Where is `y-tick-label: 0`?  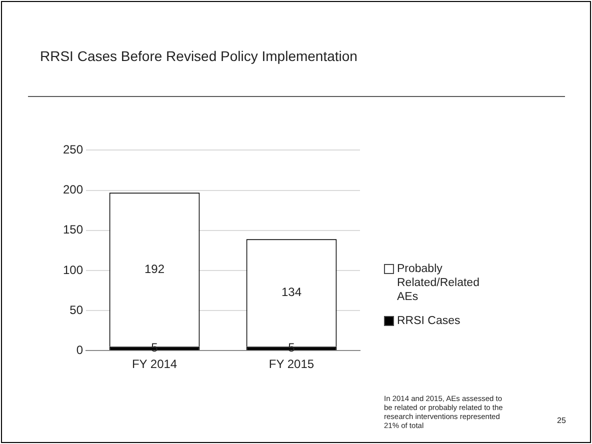
y-tick-label: 0 is located at coordinates (80, 349).